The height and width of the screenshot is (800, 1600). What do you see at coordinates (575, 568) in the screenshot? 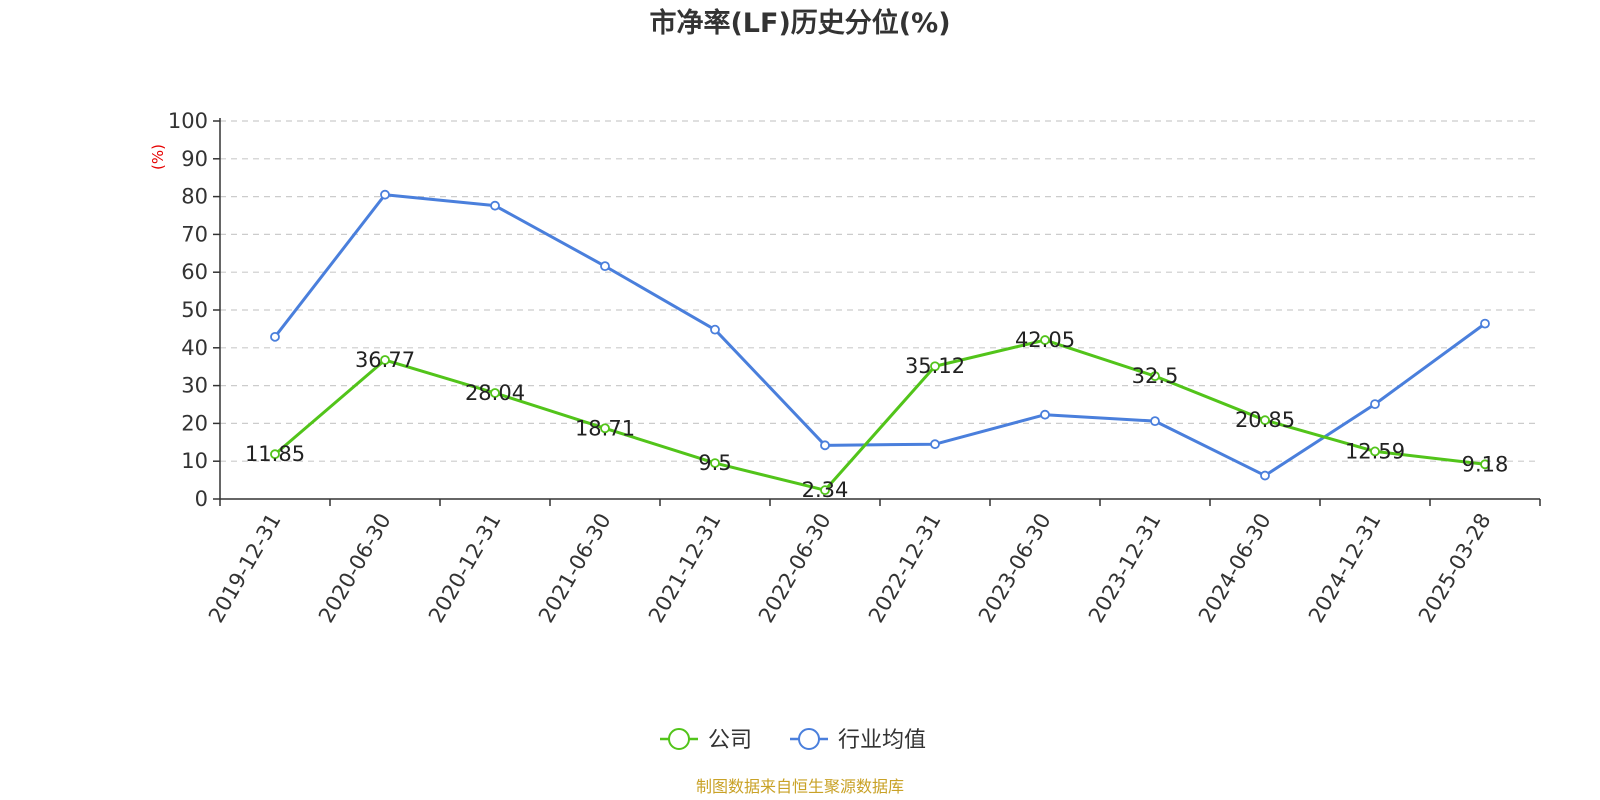
I see `x-tick-label: 2021-06-30` at bounding box center [575, 568].